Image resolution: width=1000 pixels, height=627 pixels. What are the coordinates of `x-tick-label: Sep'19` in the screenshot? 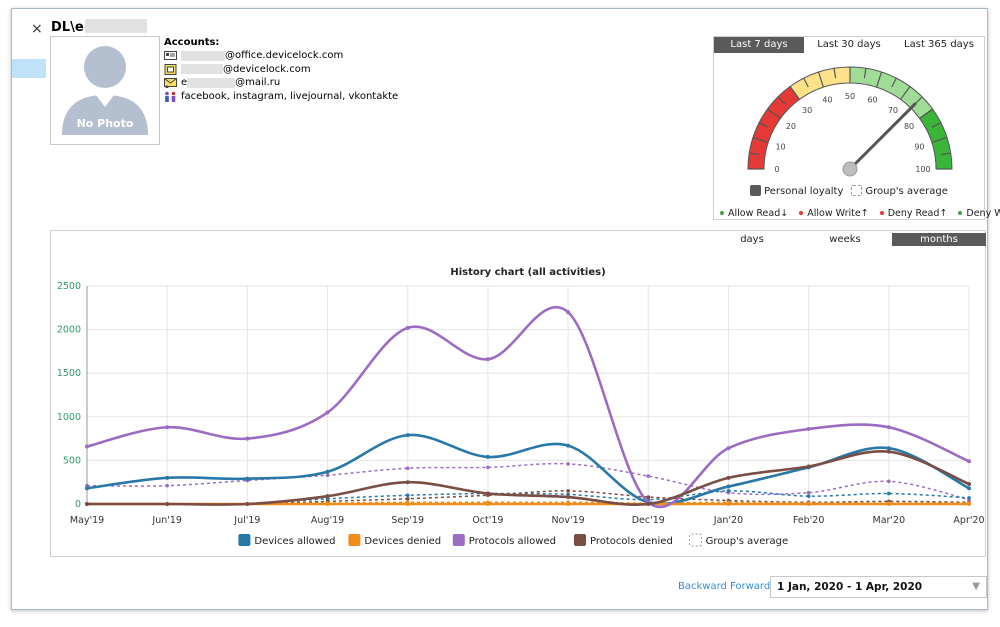 It's located at (407, 520).